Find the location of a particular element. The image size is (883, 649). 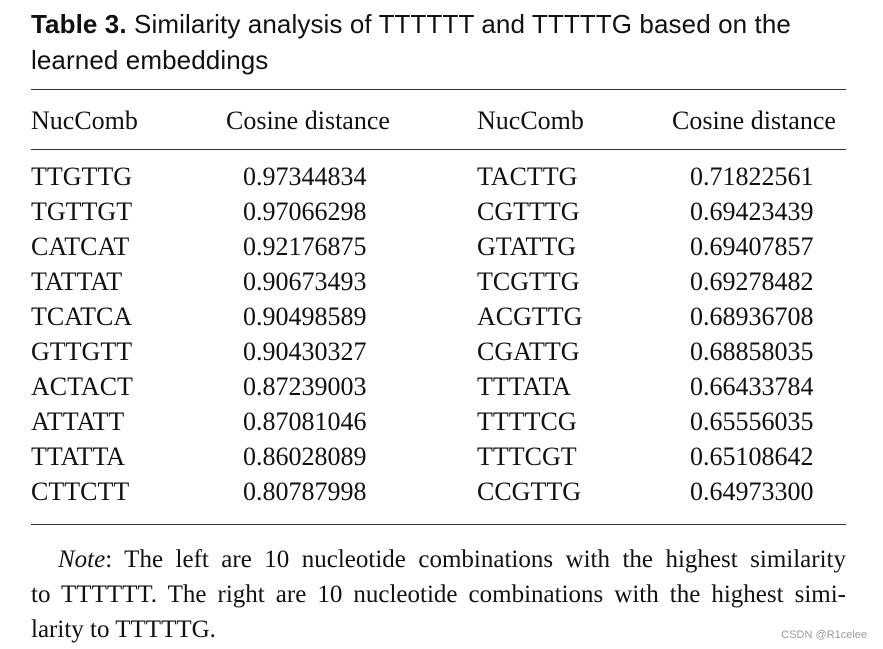

table-header-rule is located at coordinates (438, 149).